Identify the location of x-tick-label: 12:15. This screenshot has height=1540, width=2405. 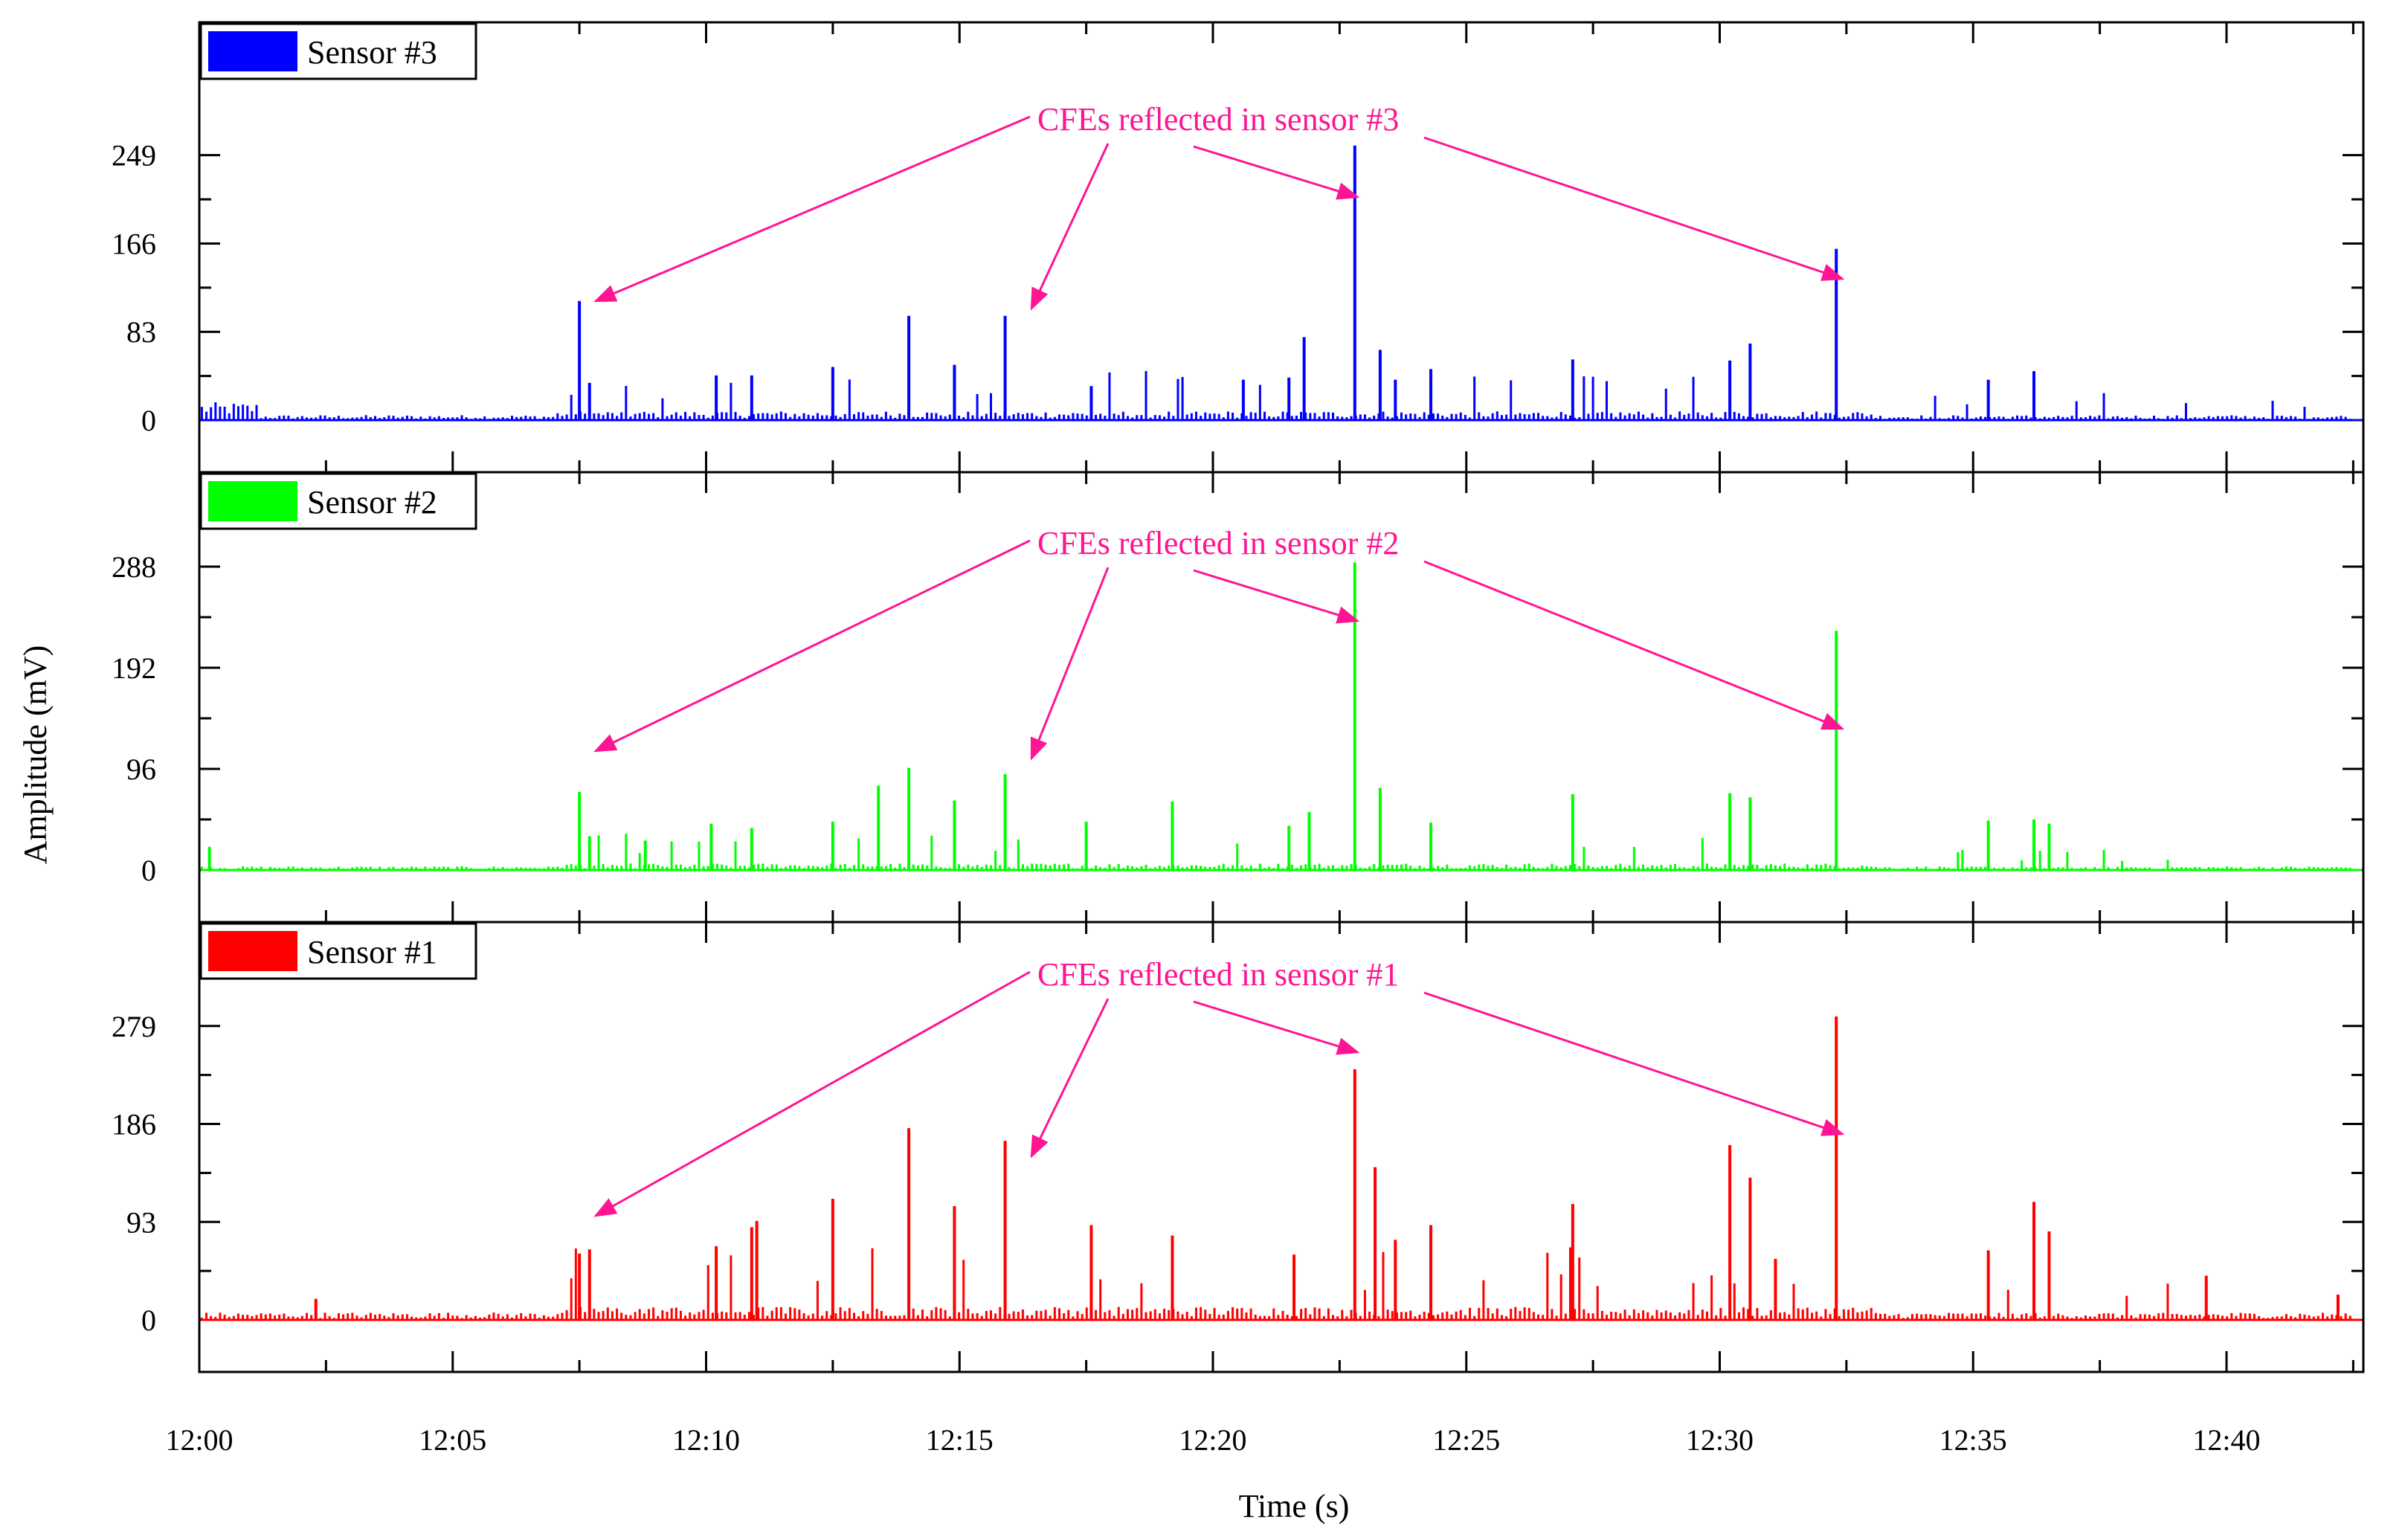
(960, 1440).